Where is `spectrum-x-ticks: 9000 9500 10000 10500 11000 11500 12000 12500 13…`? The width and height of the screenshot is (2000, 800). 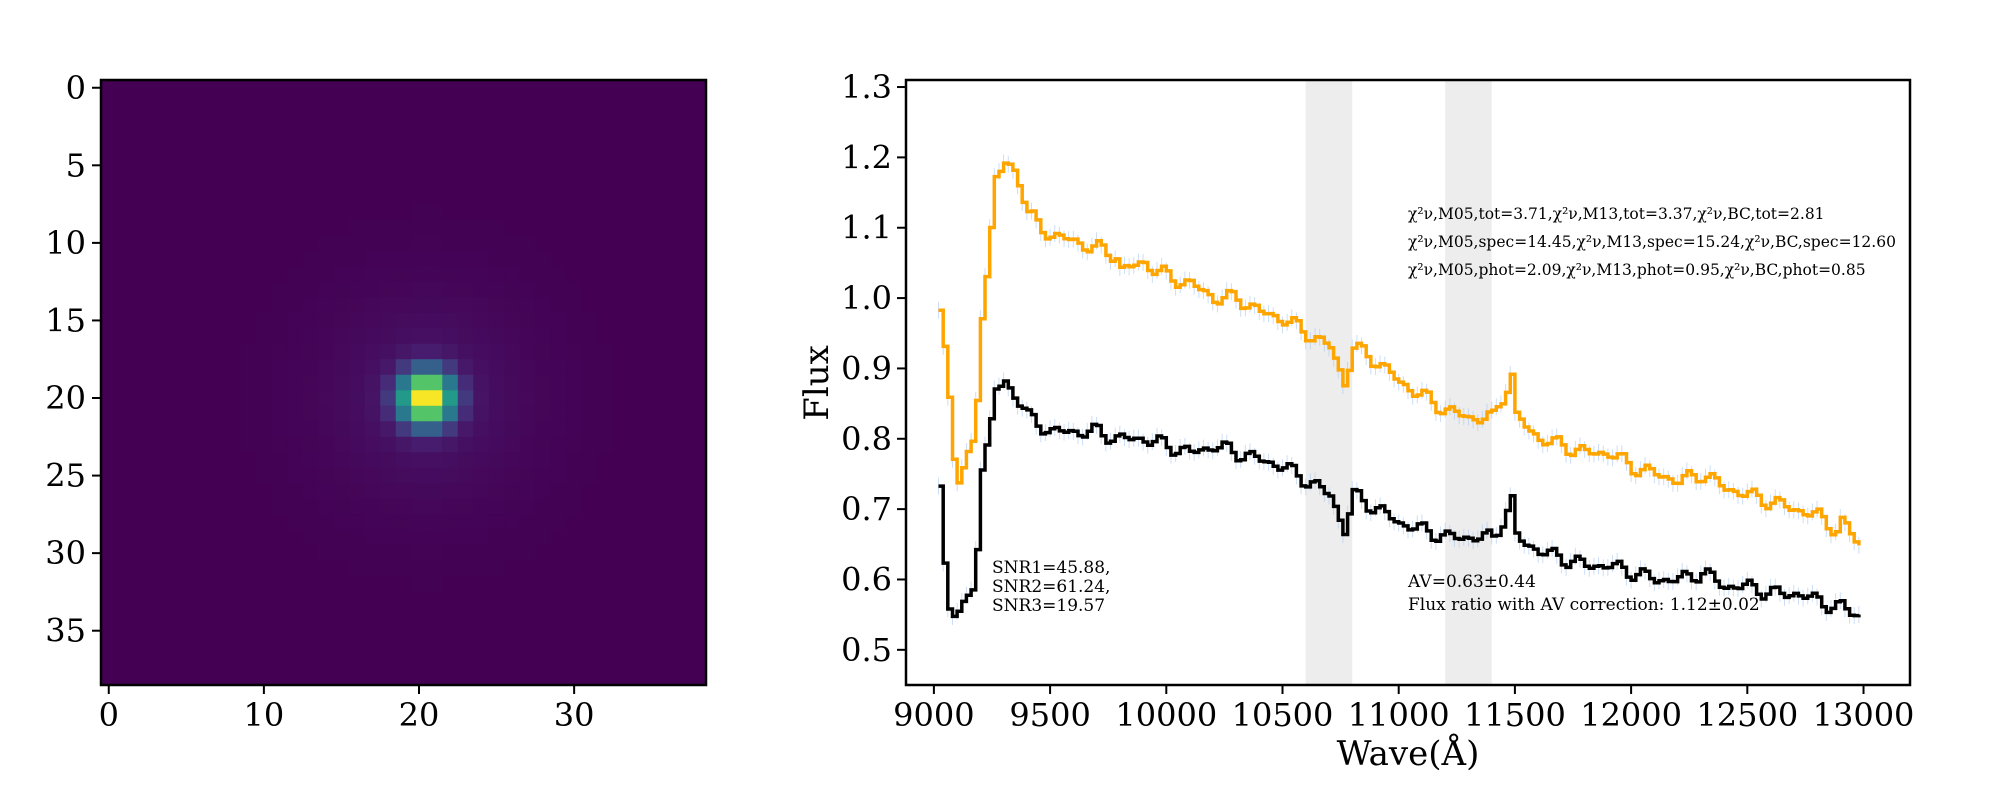
spectrum-x-ticks: 9000 9500 10000 10500 11000 11500 12000 12500 13… is located at coordinates (1403, 709).